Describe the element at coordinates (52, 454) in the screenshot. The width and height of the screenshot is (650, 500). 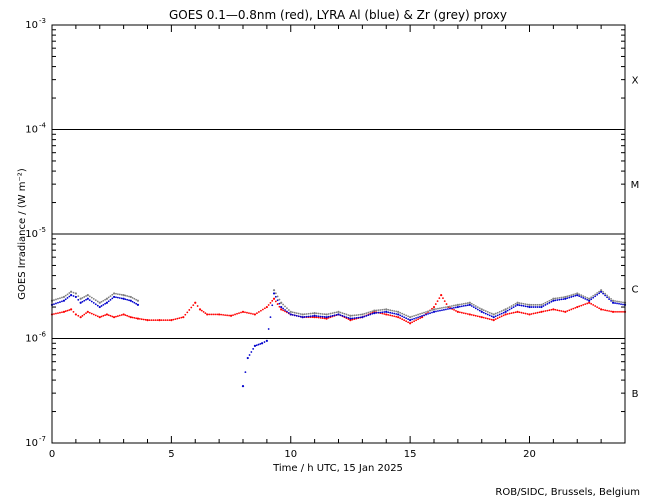
I see `x-tick-label: 0` at that location.